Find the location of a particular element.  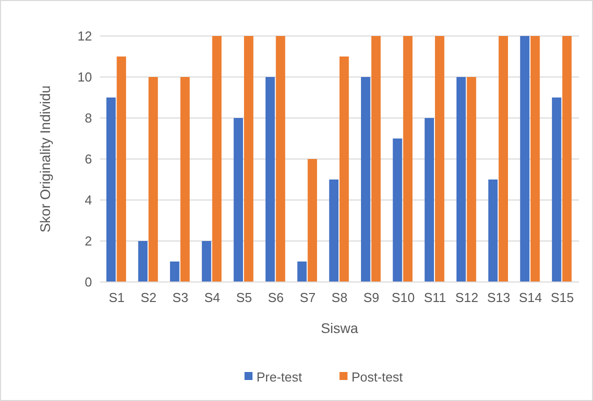

x-tick-label: S1 is located at coordinates (116, 297).